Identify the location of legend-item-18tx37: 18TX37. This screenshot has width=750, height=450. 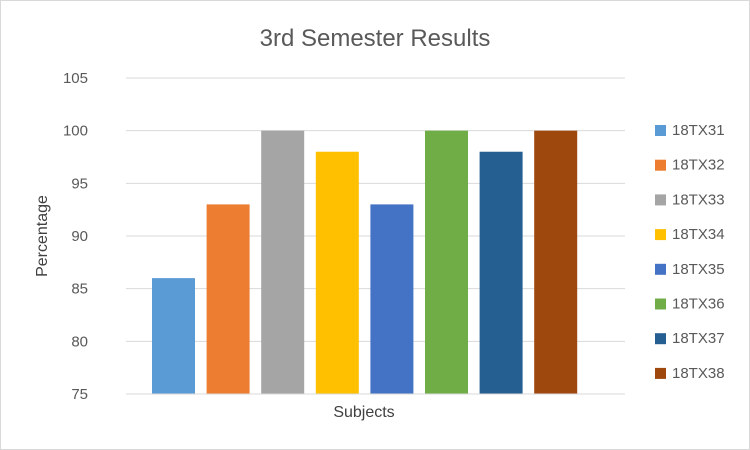
(690, 338).